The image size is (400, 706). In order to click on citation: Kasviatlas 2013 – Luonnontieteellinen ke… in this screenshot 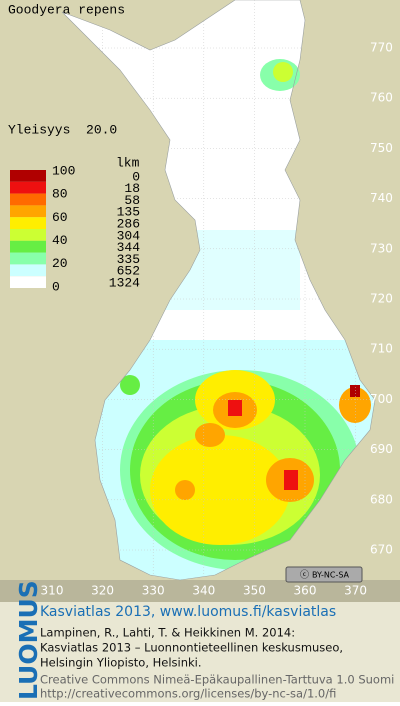, I will do `click(191, 648)`.